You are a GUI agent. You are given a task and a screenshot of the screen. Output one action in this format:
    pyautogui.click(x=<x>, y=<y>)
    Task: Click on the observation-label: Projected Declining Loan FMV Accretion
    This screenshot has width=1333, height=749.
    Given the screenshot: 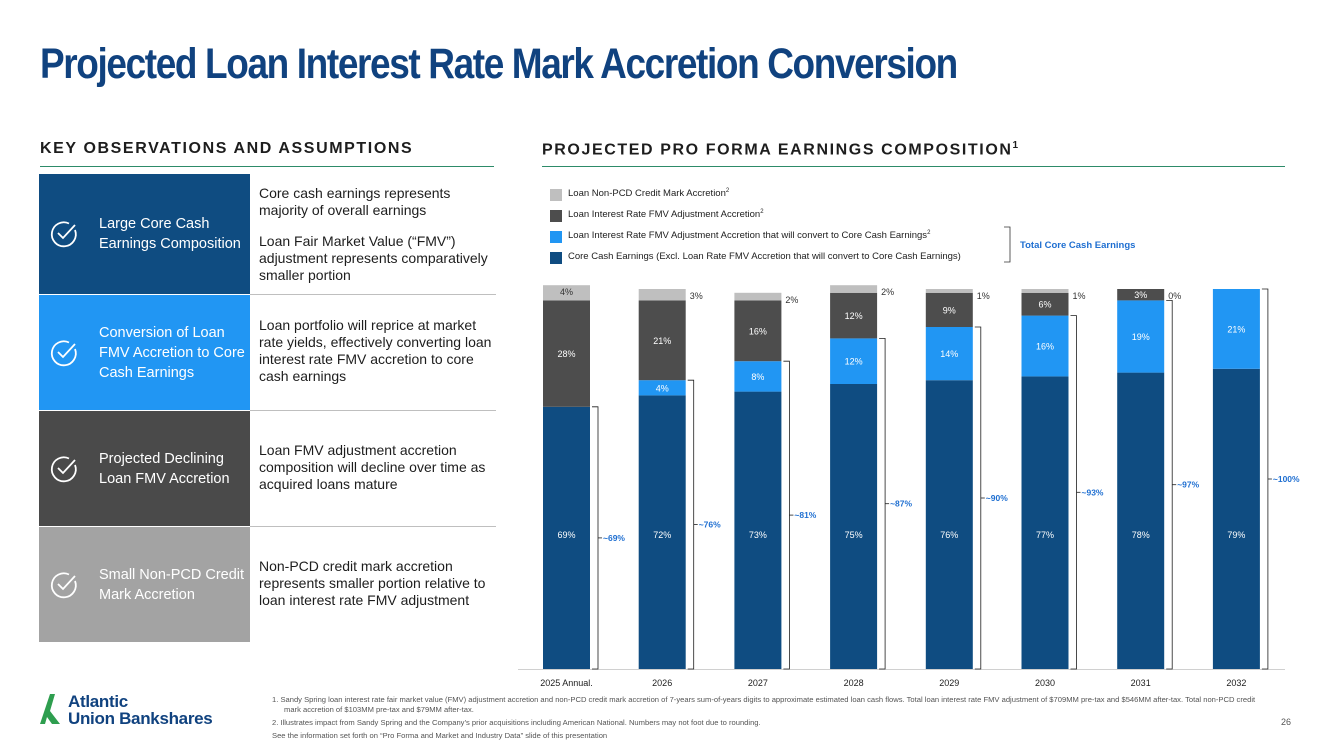 What is the action you would take?
    pyautogui.click(x=164, y=468)
    